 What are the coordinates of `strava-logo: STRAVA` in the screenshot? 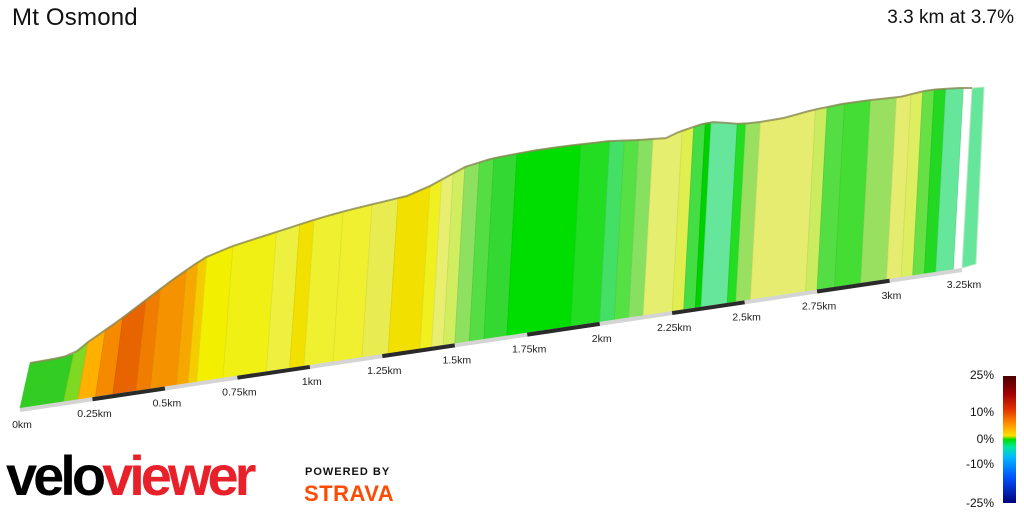 It's located at (349, 493).